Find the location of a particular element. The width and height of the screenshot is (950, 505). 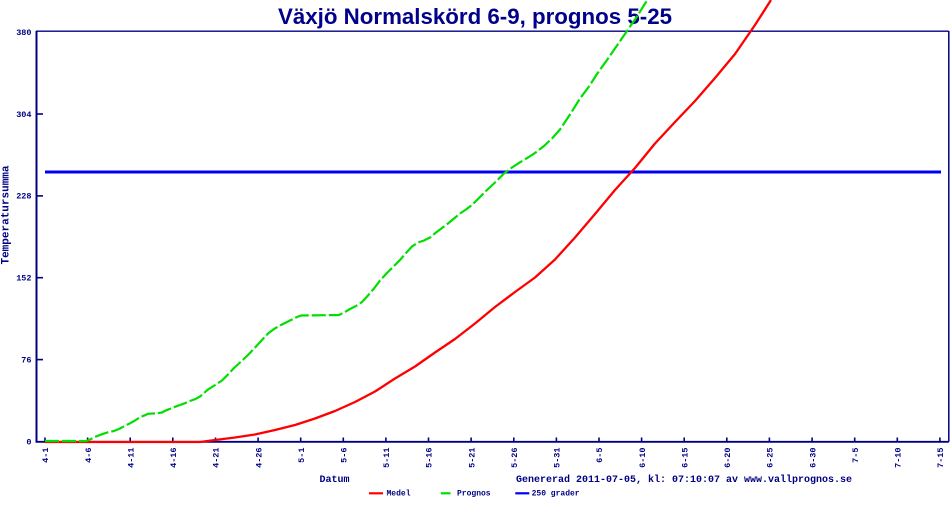

svg-text: 5-1 is located at coordinates (302, 455).